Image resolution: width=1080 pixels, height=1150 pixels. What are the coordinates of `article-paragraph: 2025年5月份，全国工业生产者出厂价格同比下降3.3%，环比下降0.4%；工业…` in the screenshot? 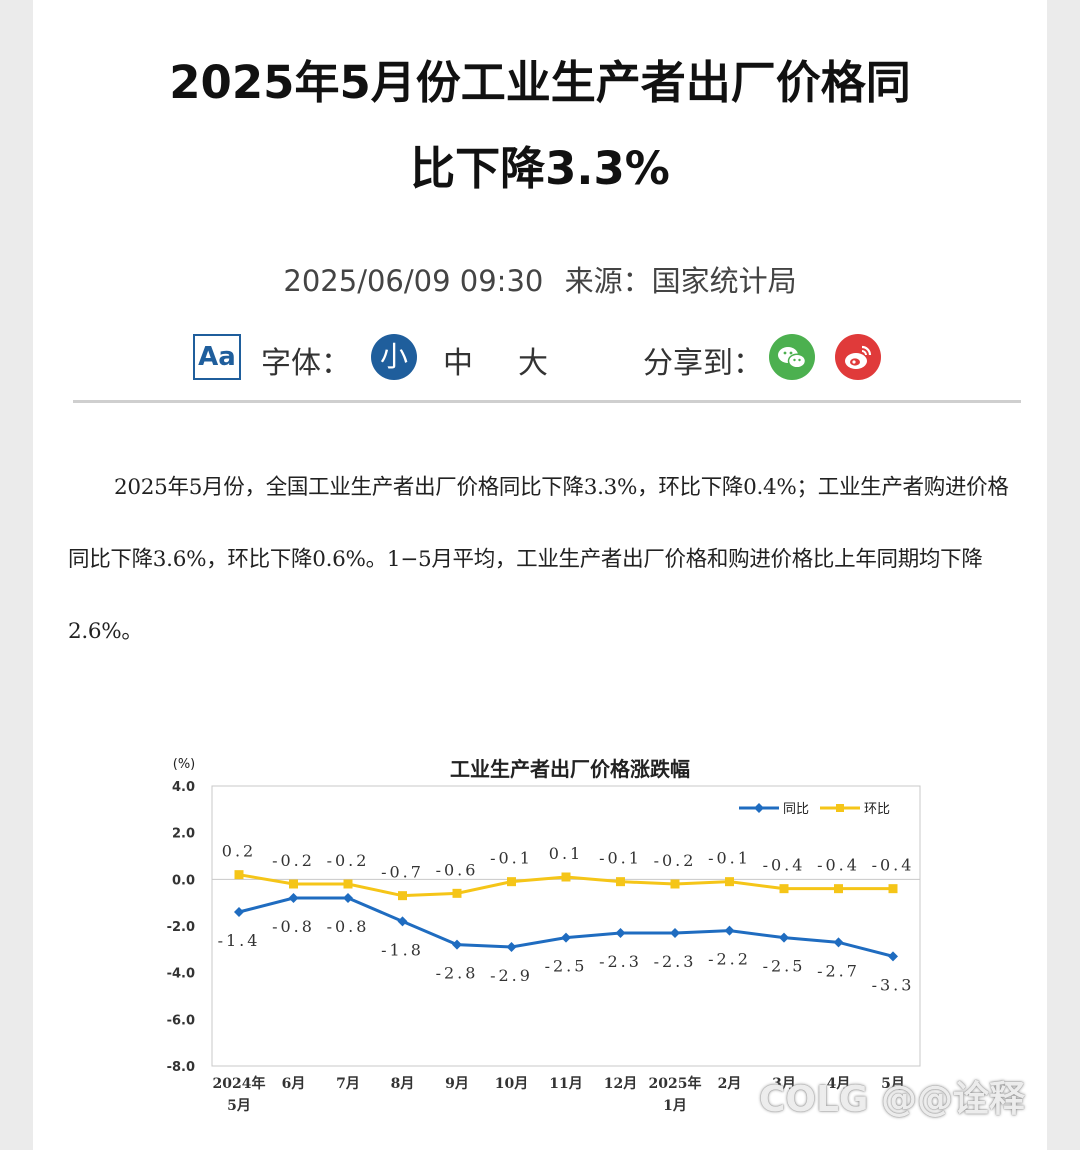 It's located at (538, 559).